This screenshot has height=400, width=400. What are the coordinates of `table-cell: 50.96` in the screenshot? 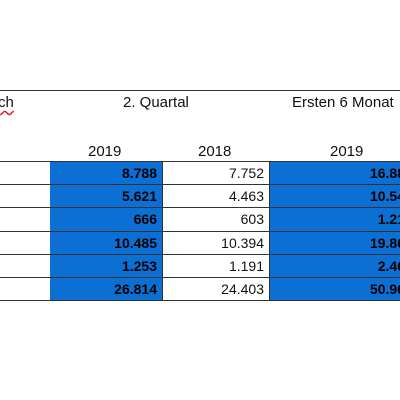 It's located at (335, 289).